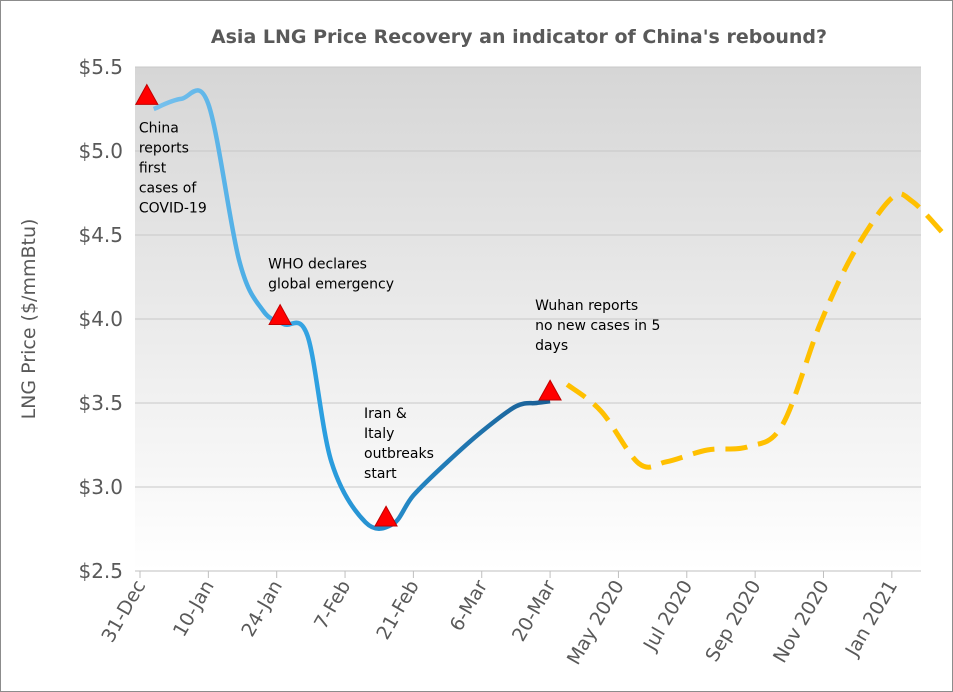 This screenshot has height=692, width=953. What do you see at coordinates (551, 346) in the screenshot?
I see `event-annotation-line: days` at bounding box center [551, 346].